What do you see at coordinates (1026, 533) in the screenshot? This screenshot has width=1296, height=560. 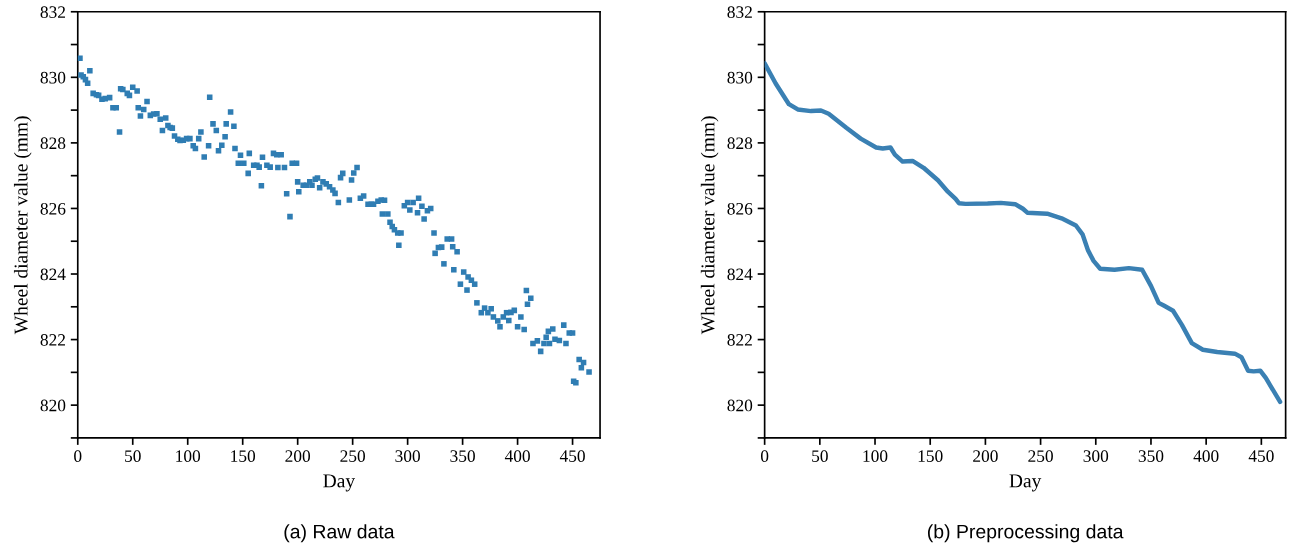 I see `text: (b) Preprocessing data` at bounding box center [1026, 533].